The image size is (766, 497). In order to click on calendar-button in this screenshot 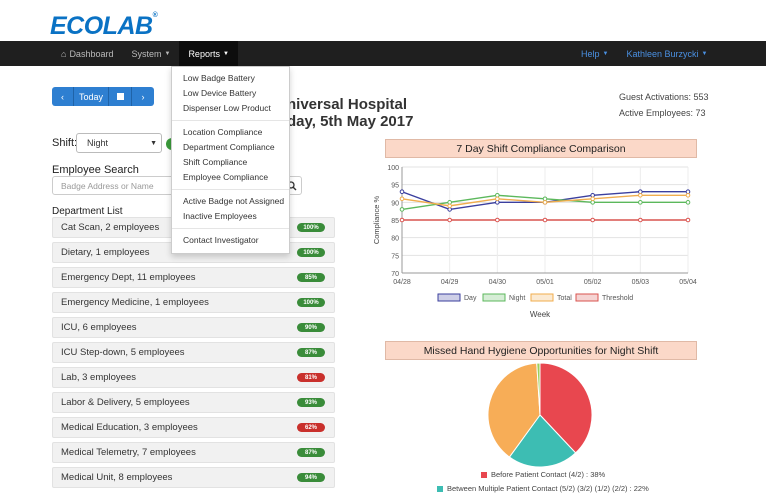, I will do `click(120, 96)`.